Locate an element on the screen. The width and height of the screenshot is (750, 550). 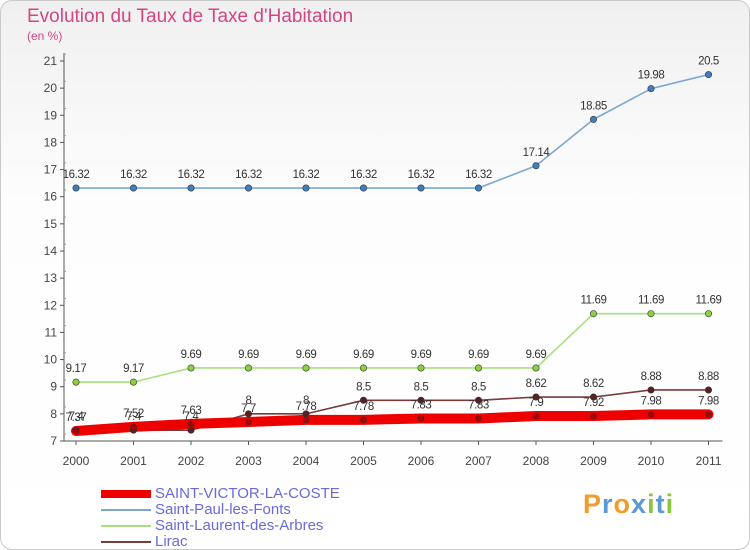
x-tick-label: 2001 is located at coordinates (133, 461).